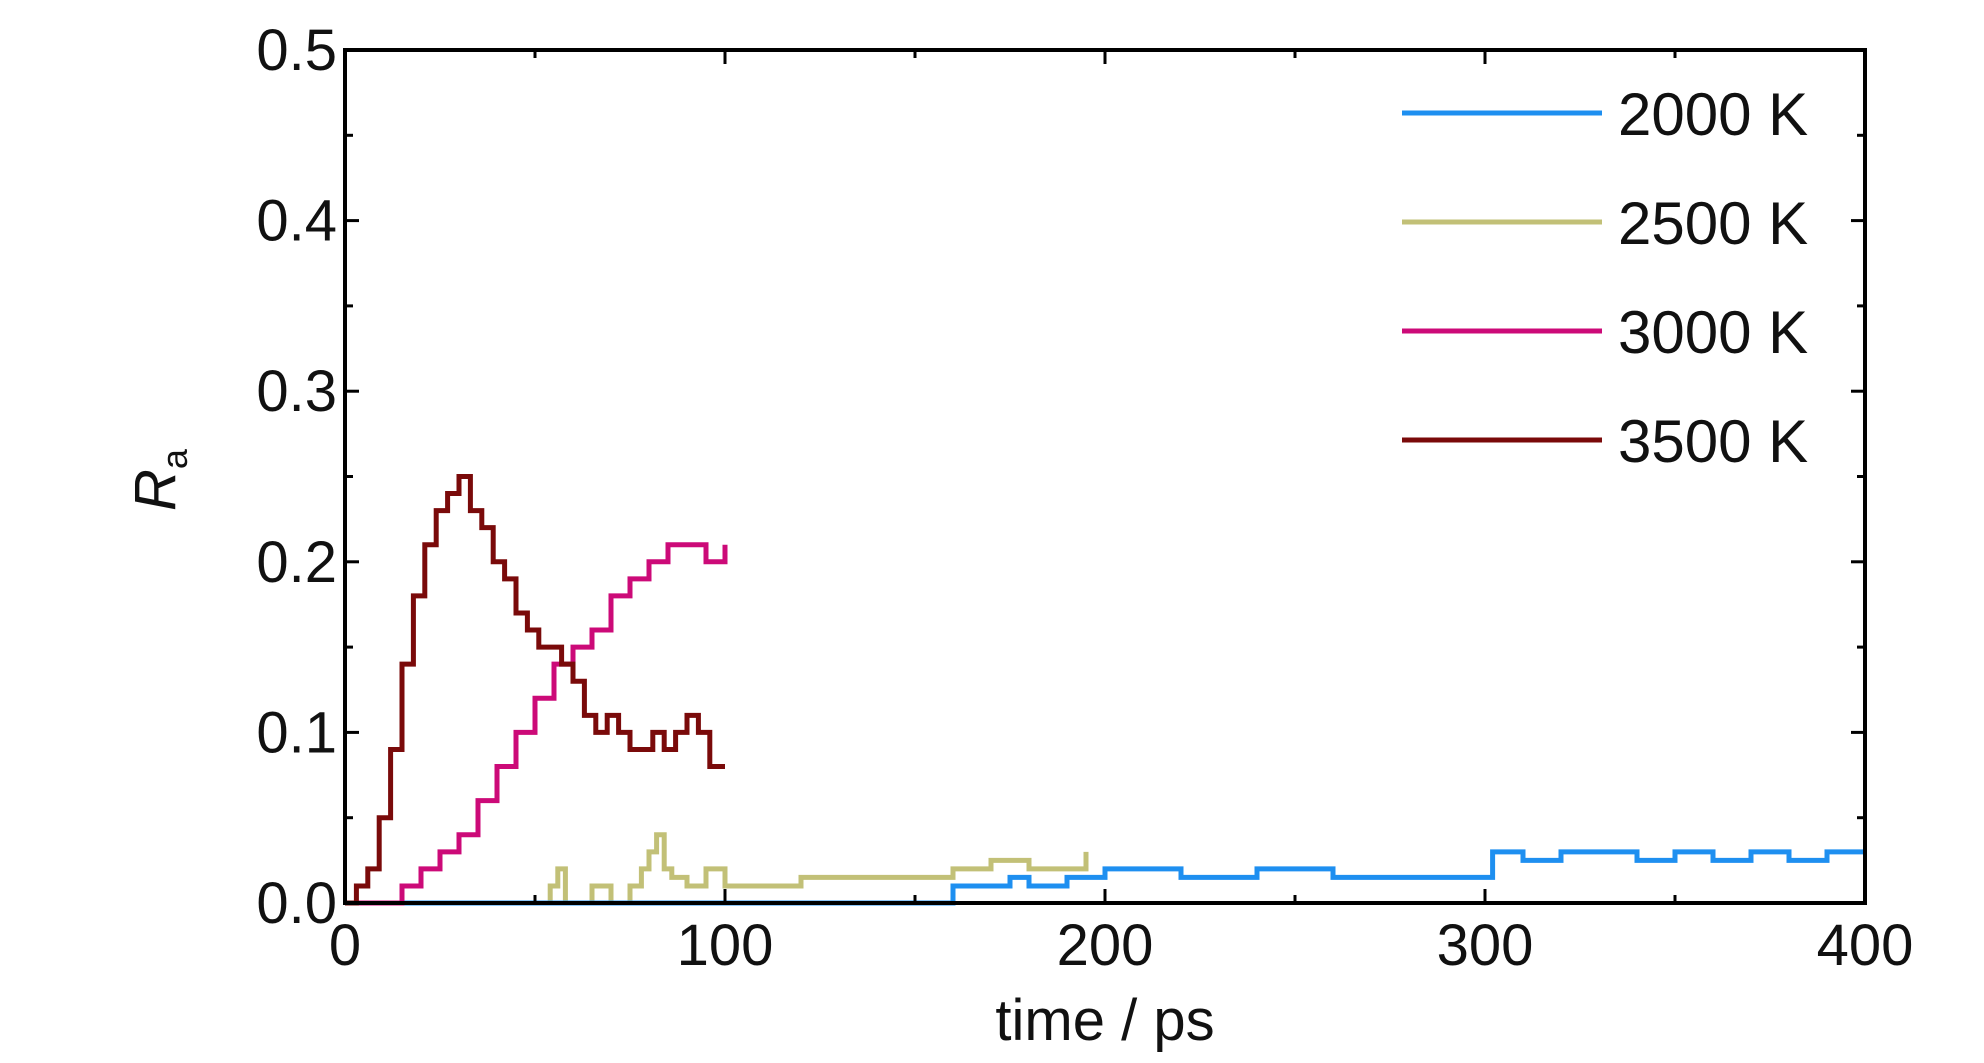  What do you see at coordinates (1105, 945) in the screenshot?
I see `x-tick-label: 200` at bounding box center [1105, 945].